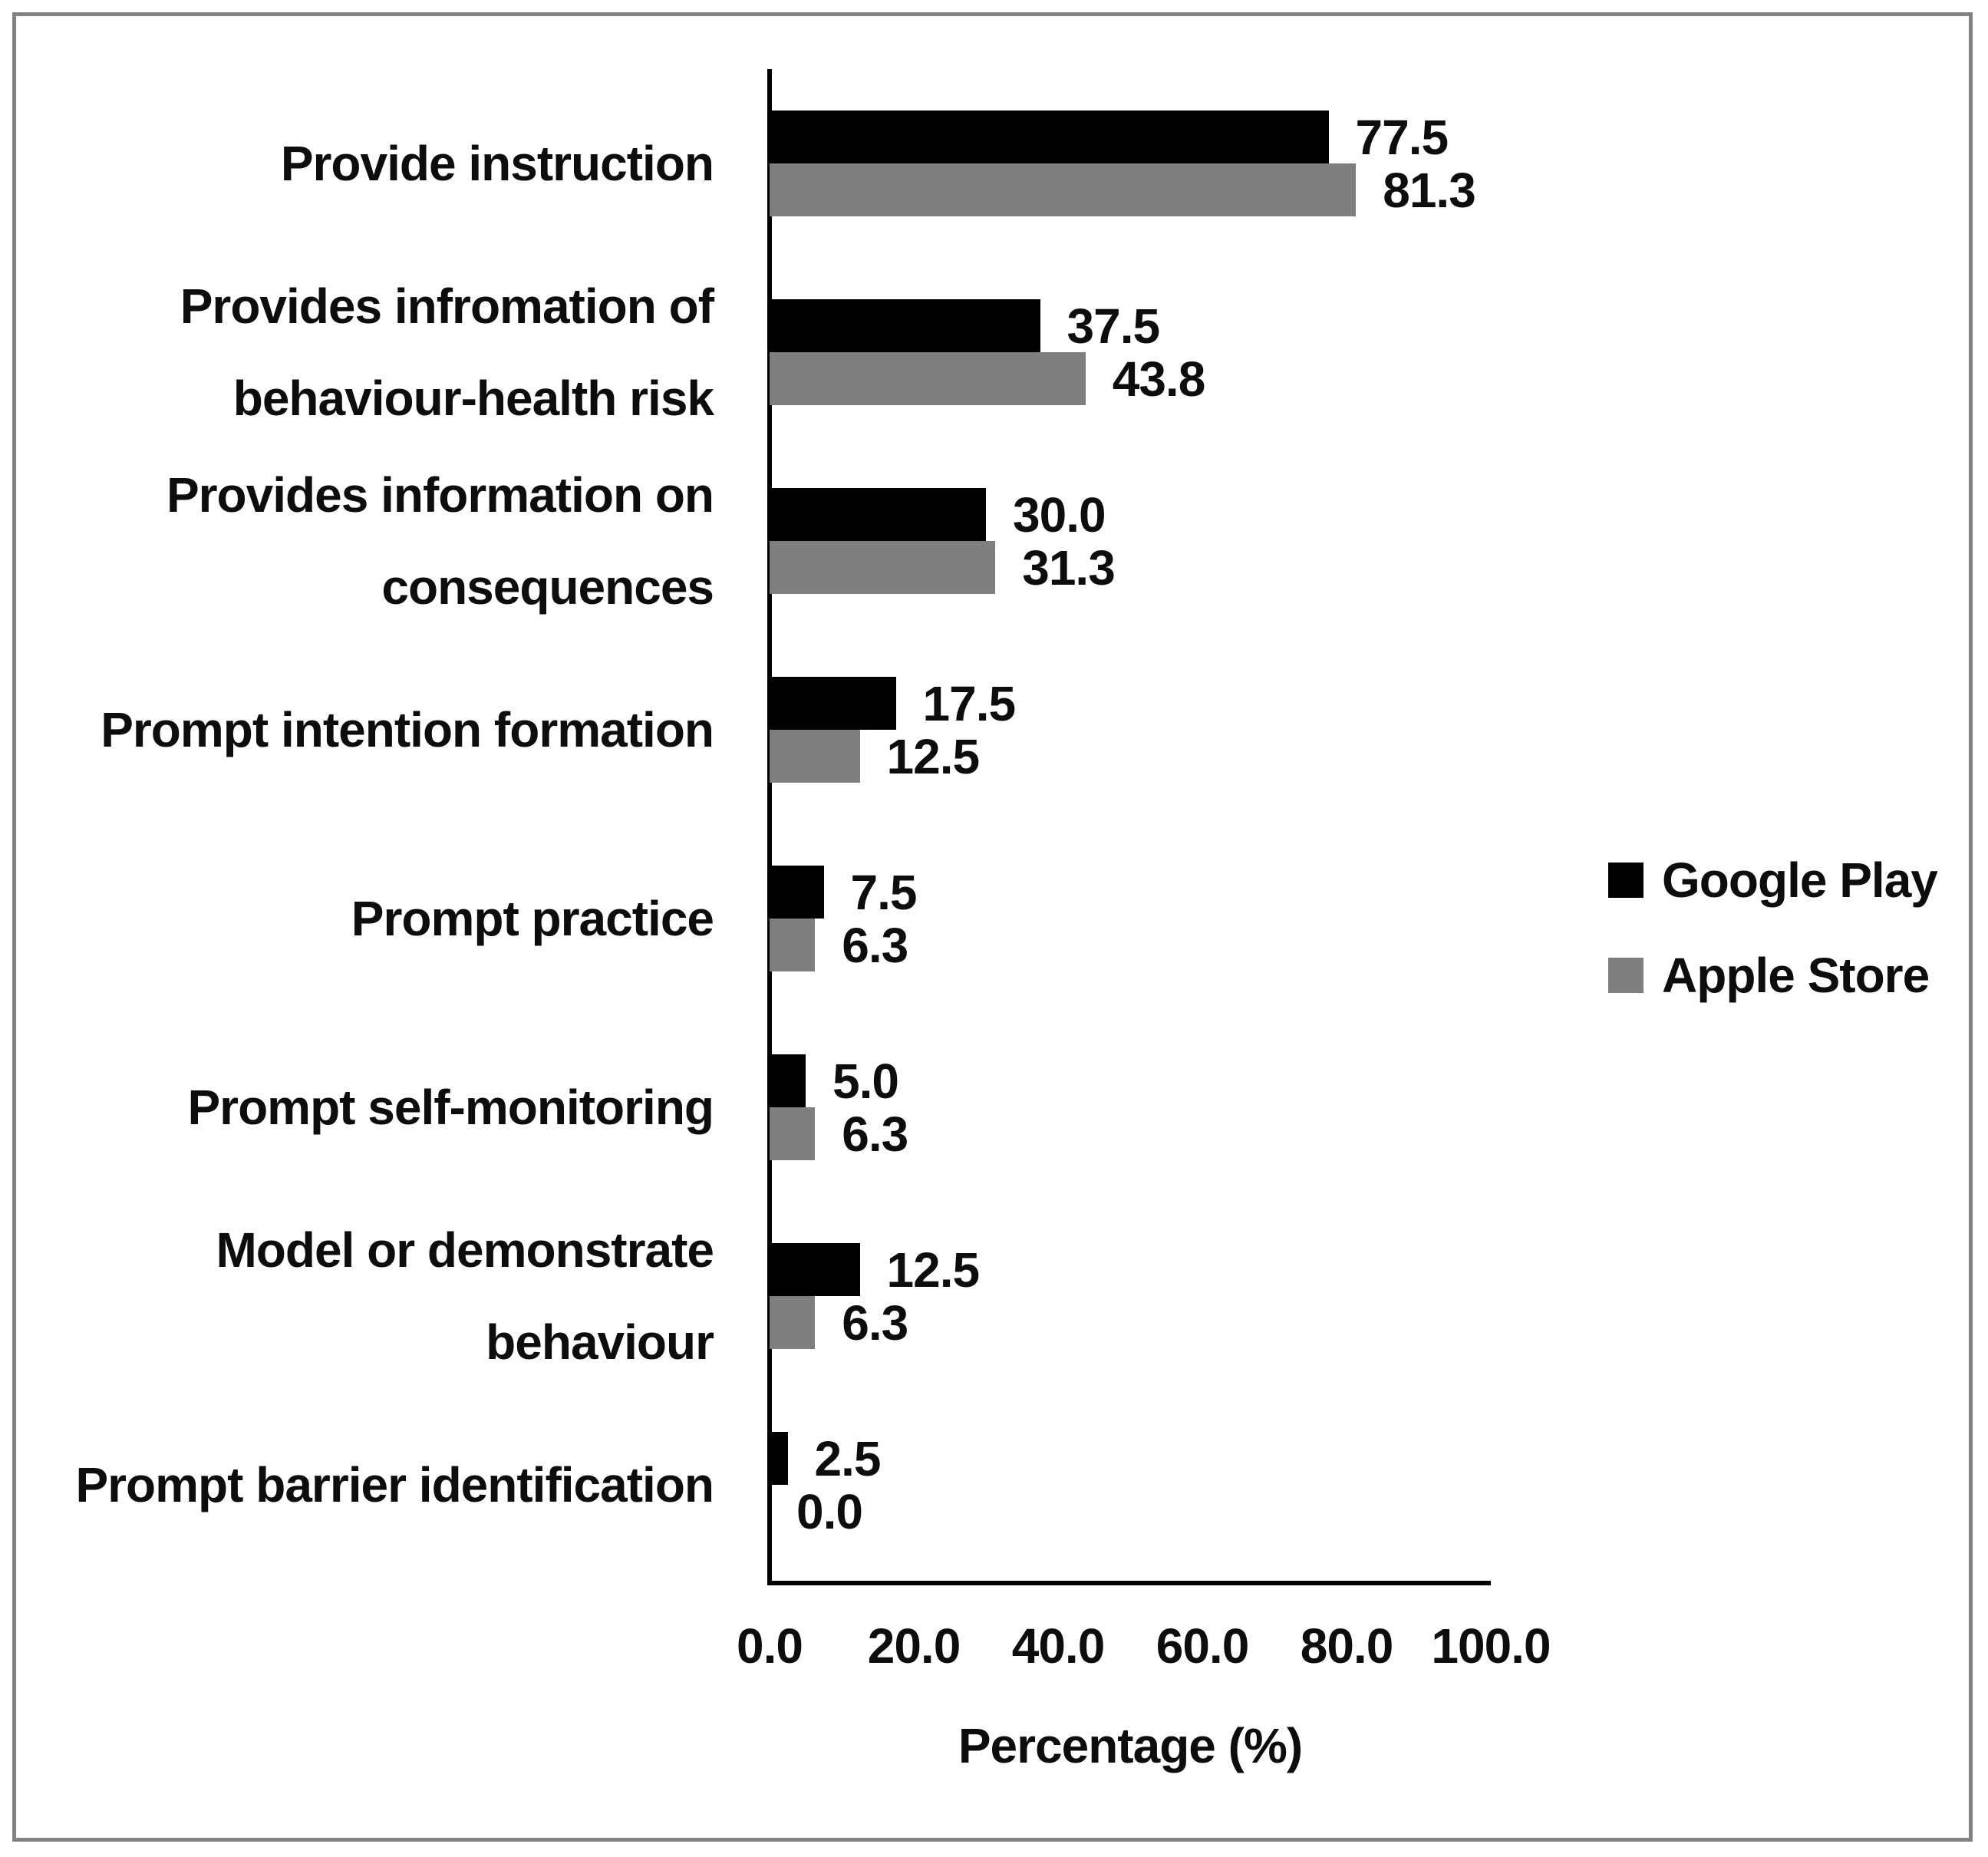 This screenshot has width=1988, height=1857. I want to click on category-label: Prompt intention formation, so click(407, 729).